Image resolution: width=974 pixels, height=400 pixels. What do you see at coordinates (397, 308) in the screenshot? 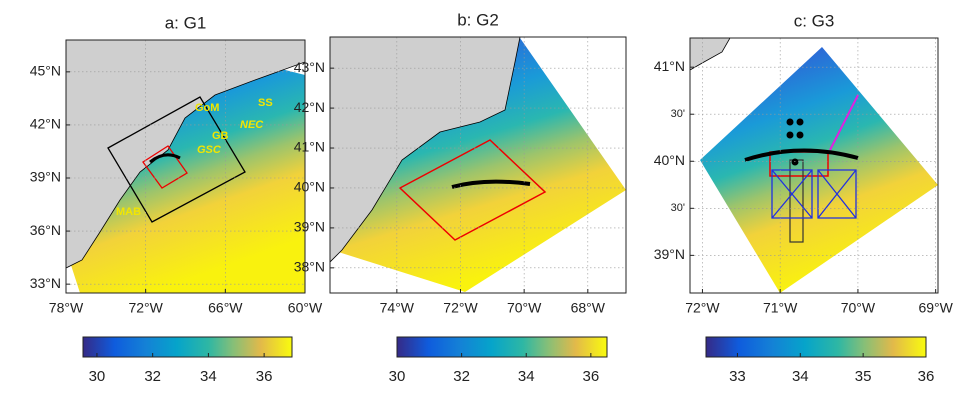
I see `x-tick-label: 74°W` at bounding box center [397, 308].